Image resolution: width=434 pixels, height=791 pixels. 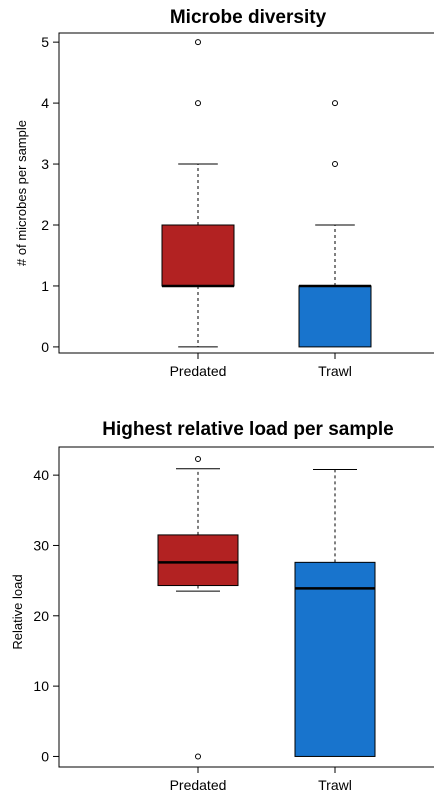 What do you see at coordinates (17, 611) in the screenshot?
I see `y-axis-label: Relative load` at bounding box center [17, 611].